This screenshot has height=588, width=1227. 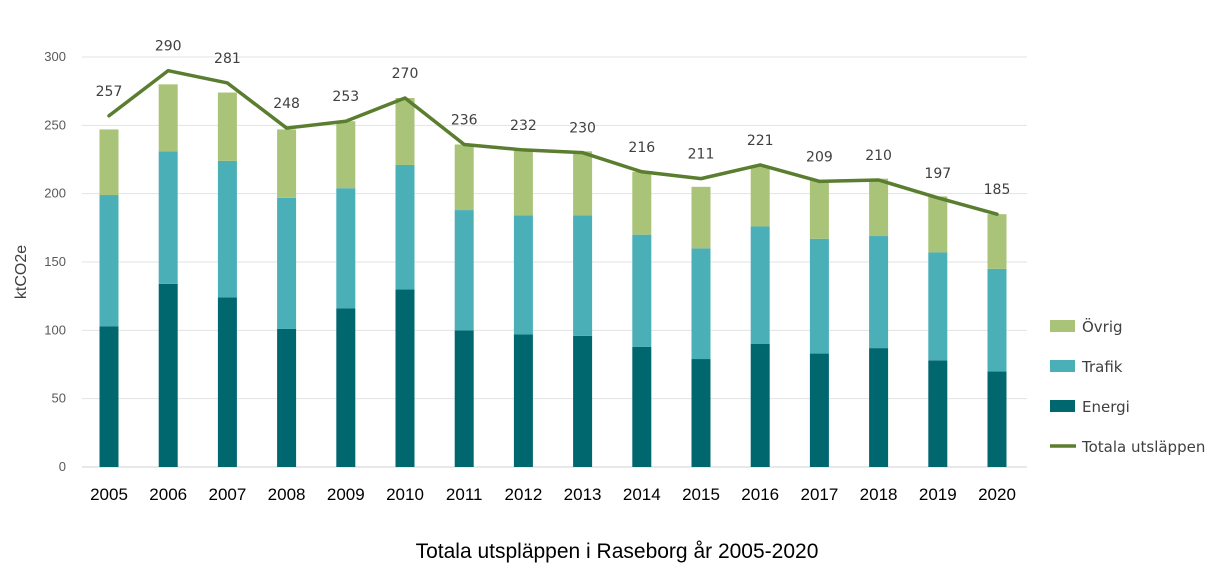 I want to click on data-label-2017: 209, so click(x=819, y=157).